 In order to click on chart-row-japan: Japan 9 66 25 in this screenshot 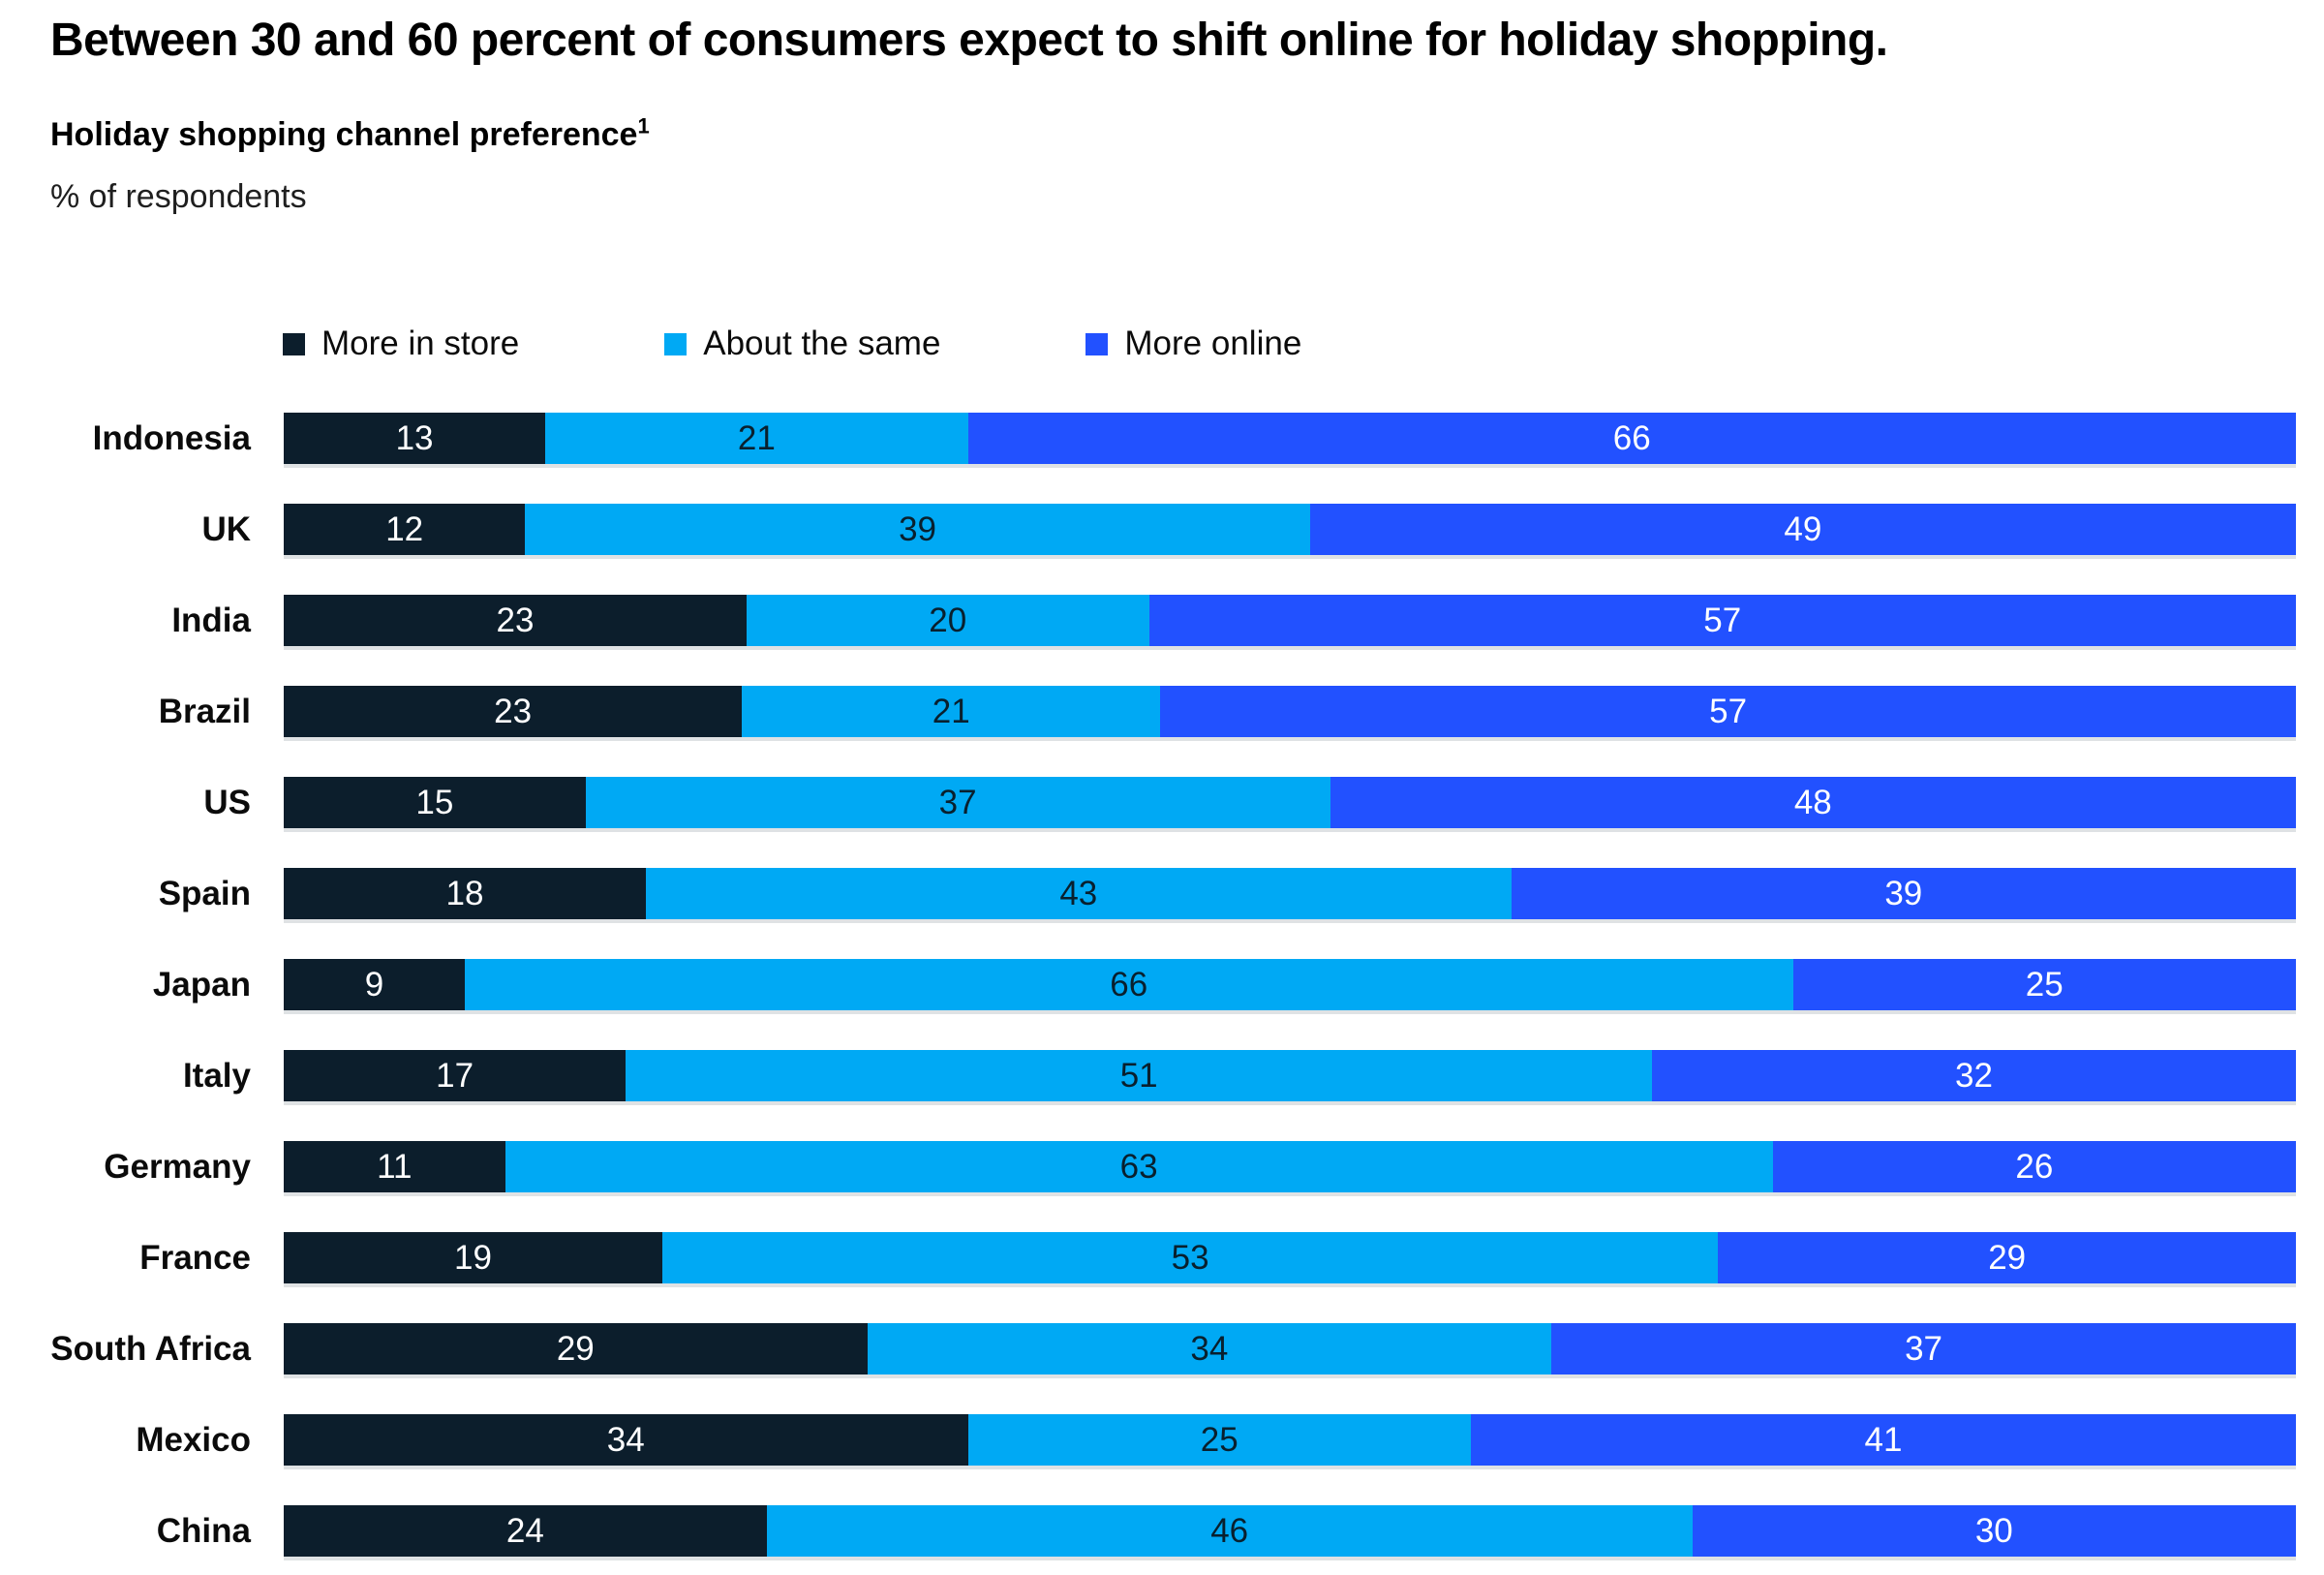, I will do `click(1173, 985)`.